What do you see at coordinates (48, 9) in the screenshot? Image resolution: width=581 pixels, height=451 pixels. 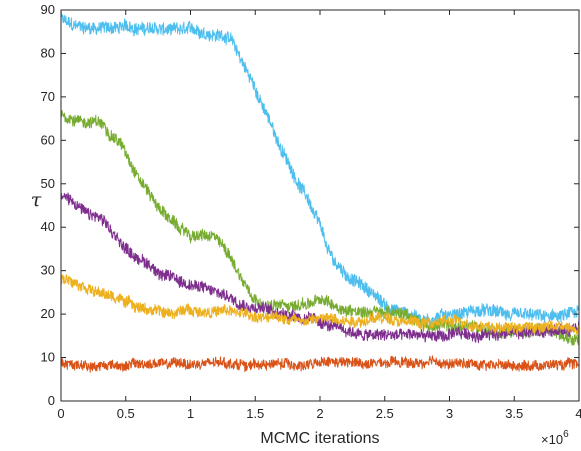 I see `y-tick-label: 90` at bounding box center [48, 9].